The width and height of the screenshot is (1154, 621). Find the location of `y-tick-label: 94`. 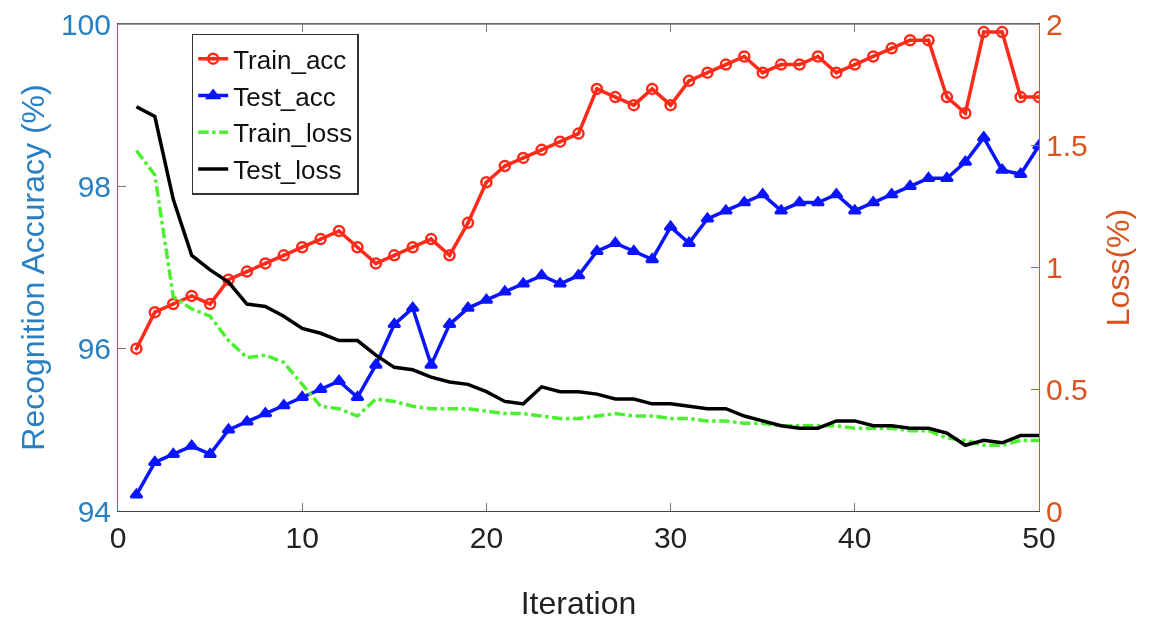

y-tick-label: 94 is located at coordinates (94, 511).